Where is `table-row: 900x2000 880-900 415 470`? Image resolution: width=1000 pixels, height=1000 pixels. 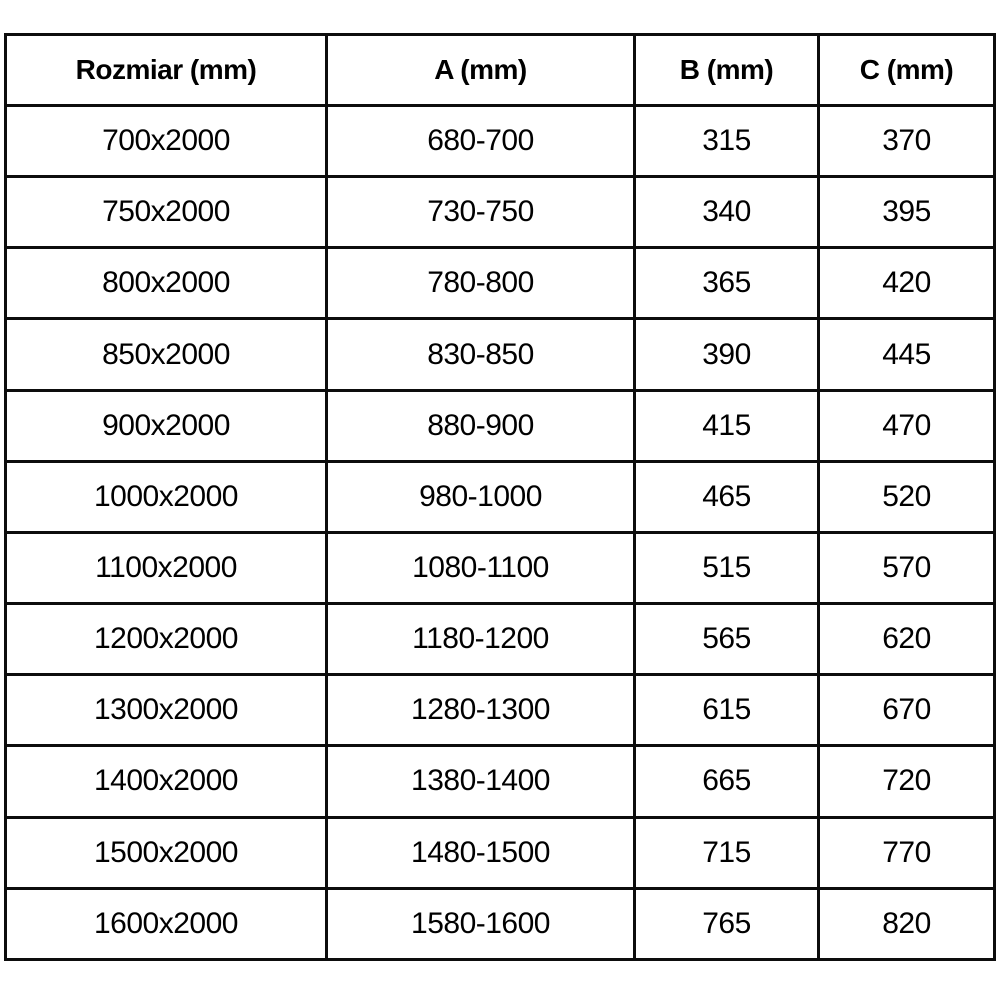 table-row: 900x2000 880-900 415 470 is located at coordinates (500, 425).